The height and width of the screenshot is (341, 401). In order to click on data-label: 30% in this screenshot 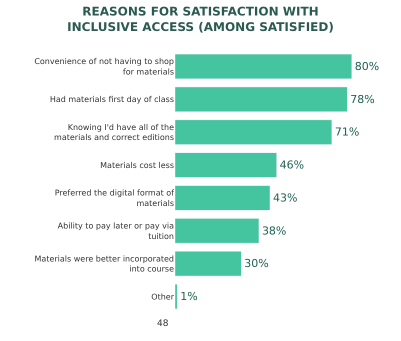, I will do `click(256, 263)`.